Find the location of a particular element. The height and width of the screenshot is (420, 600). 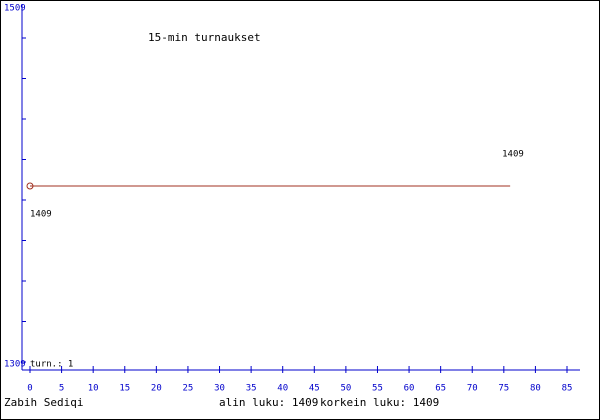

x-tick-label: 65 is located at coordinates (440, 389).